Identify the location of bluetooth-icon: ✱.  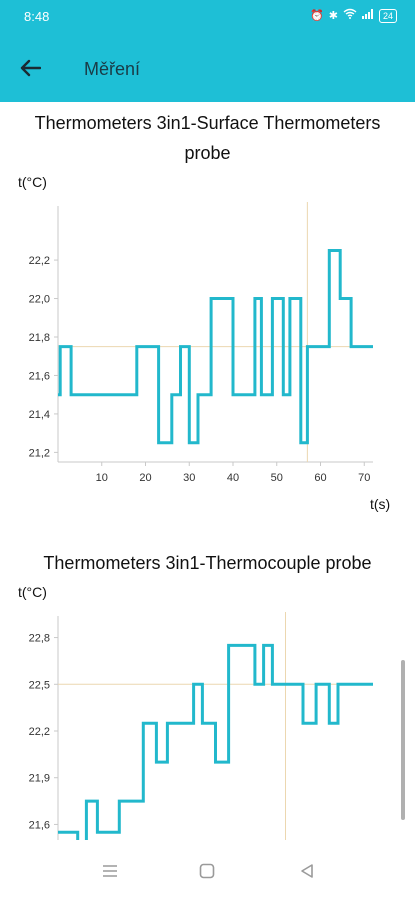
(333, 15).